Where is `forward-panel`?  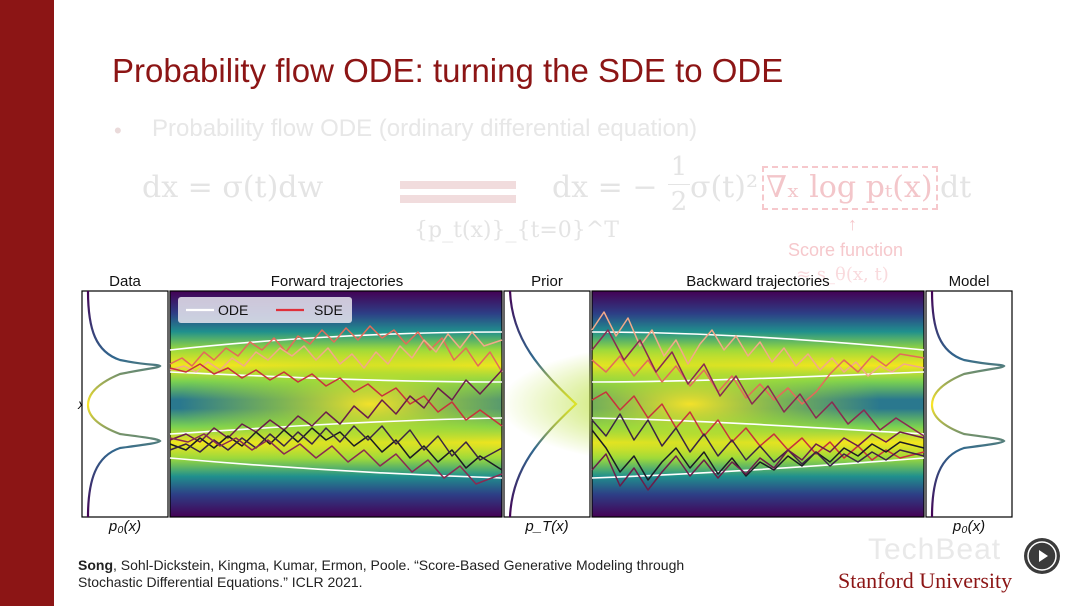
forward-panel is located at coordinates (364, 404).